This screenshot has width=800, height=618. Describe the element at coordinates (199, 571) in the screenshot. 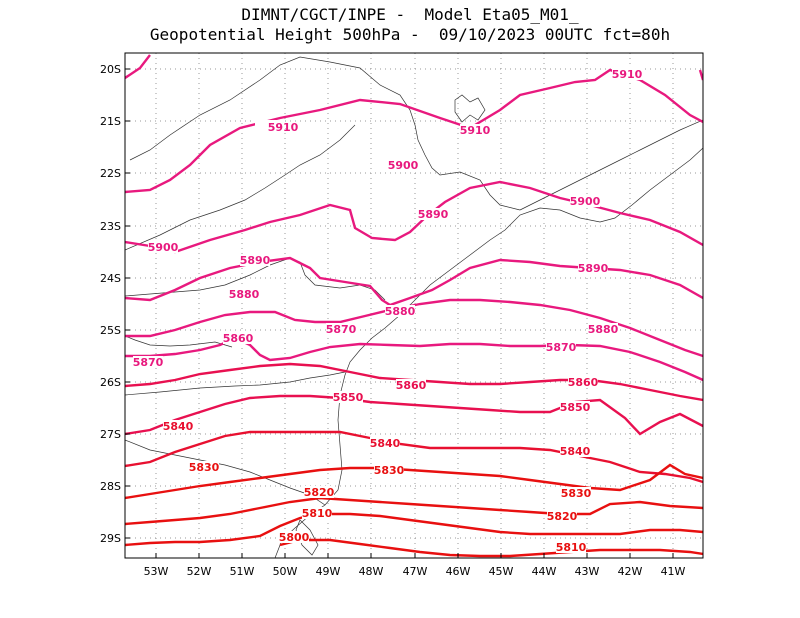

I see `lon-label: 52W` at that location.